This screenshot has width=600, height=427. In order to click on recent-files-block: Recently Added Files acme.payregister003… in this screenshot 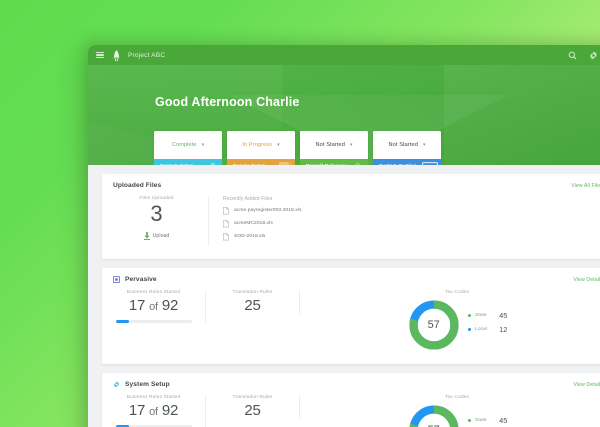, I will do `click(404, 221)`.